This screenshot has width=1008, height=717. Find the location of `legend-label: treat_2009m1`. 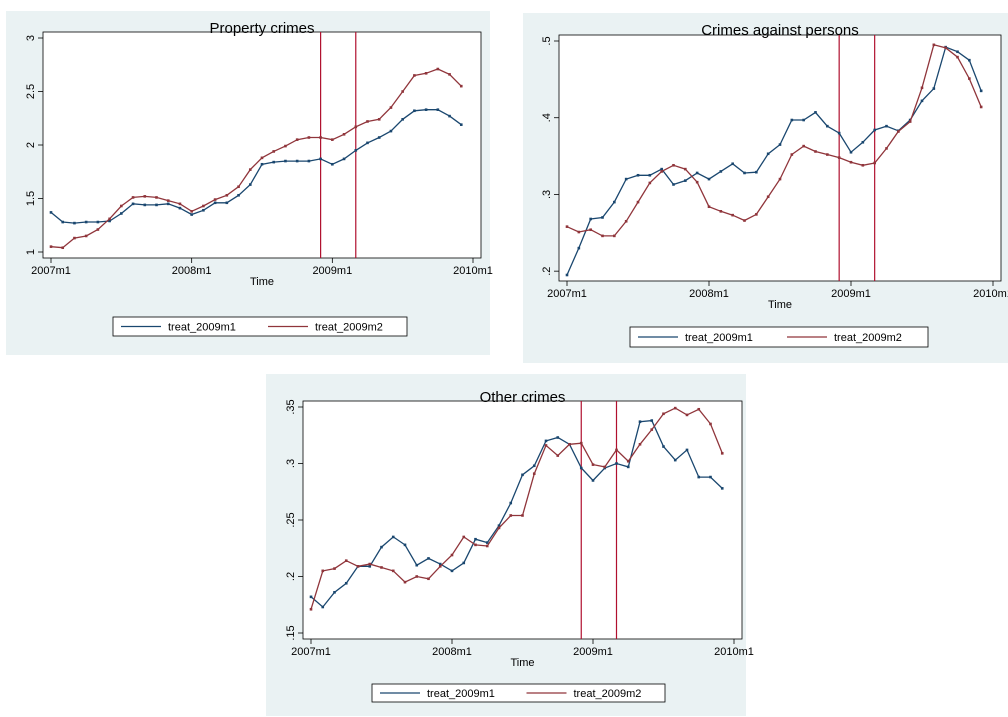

legend-label: treat_2009m1 is located at coordinates (719, 338).